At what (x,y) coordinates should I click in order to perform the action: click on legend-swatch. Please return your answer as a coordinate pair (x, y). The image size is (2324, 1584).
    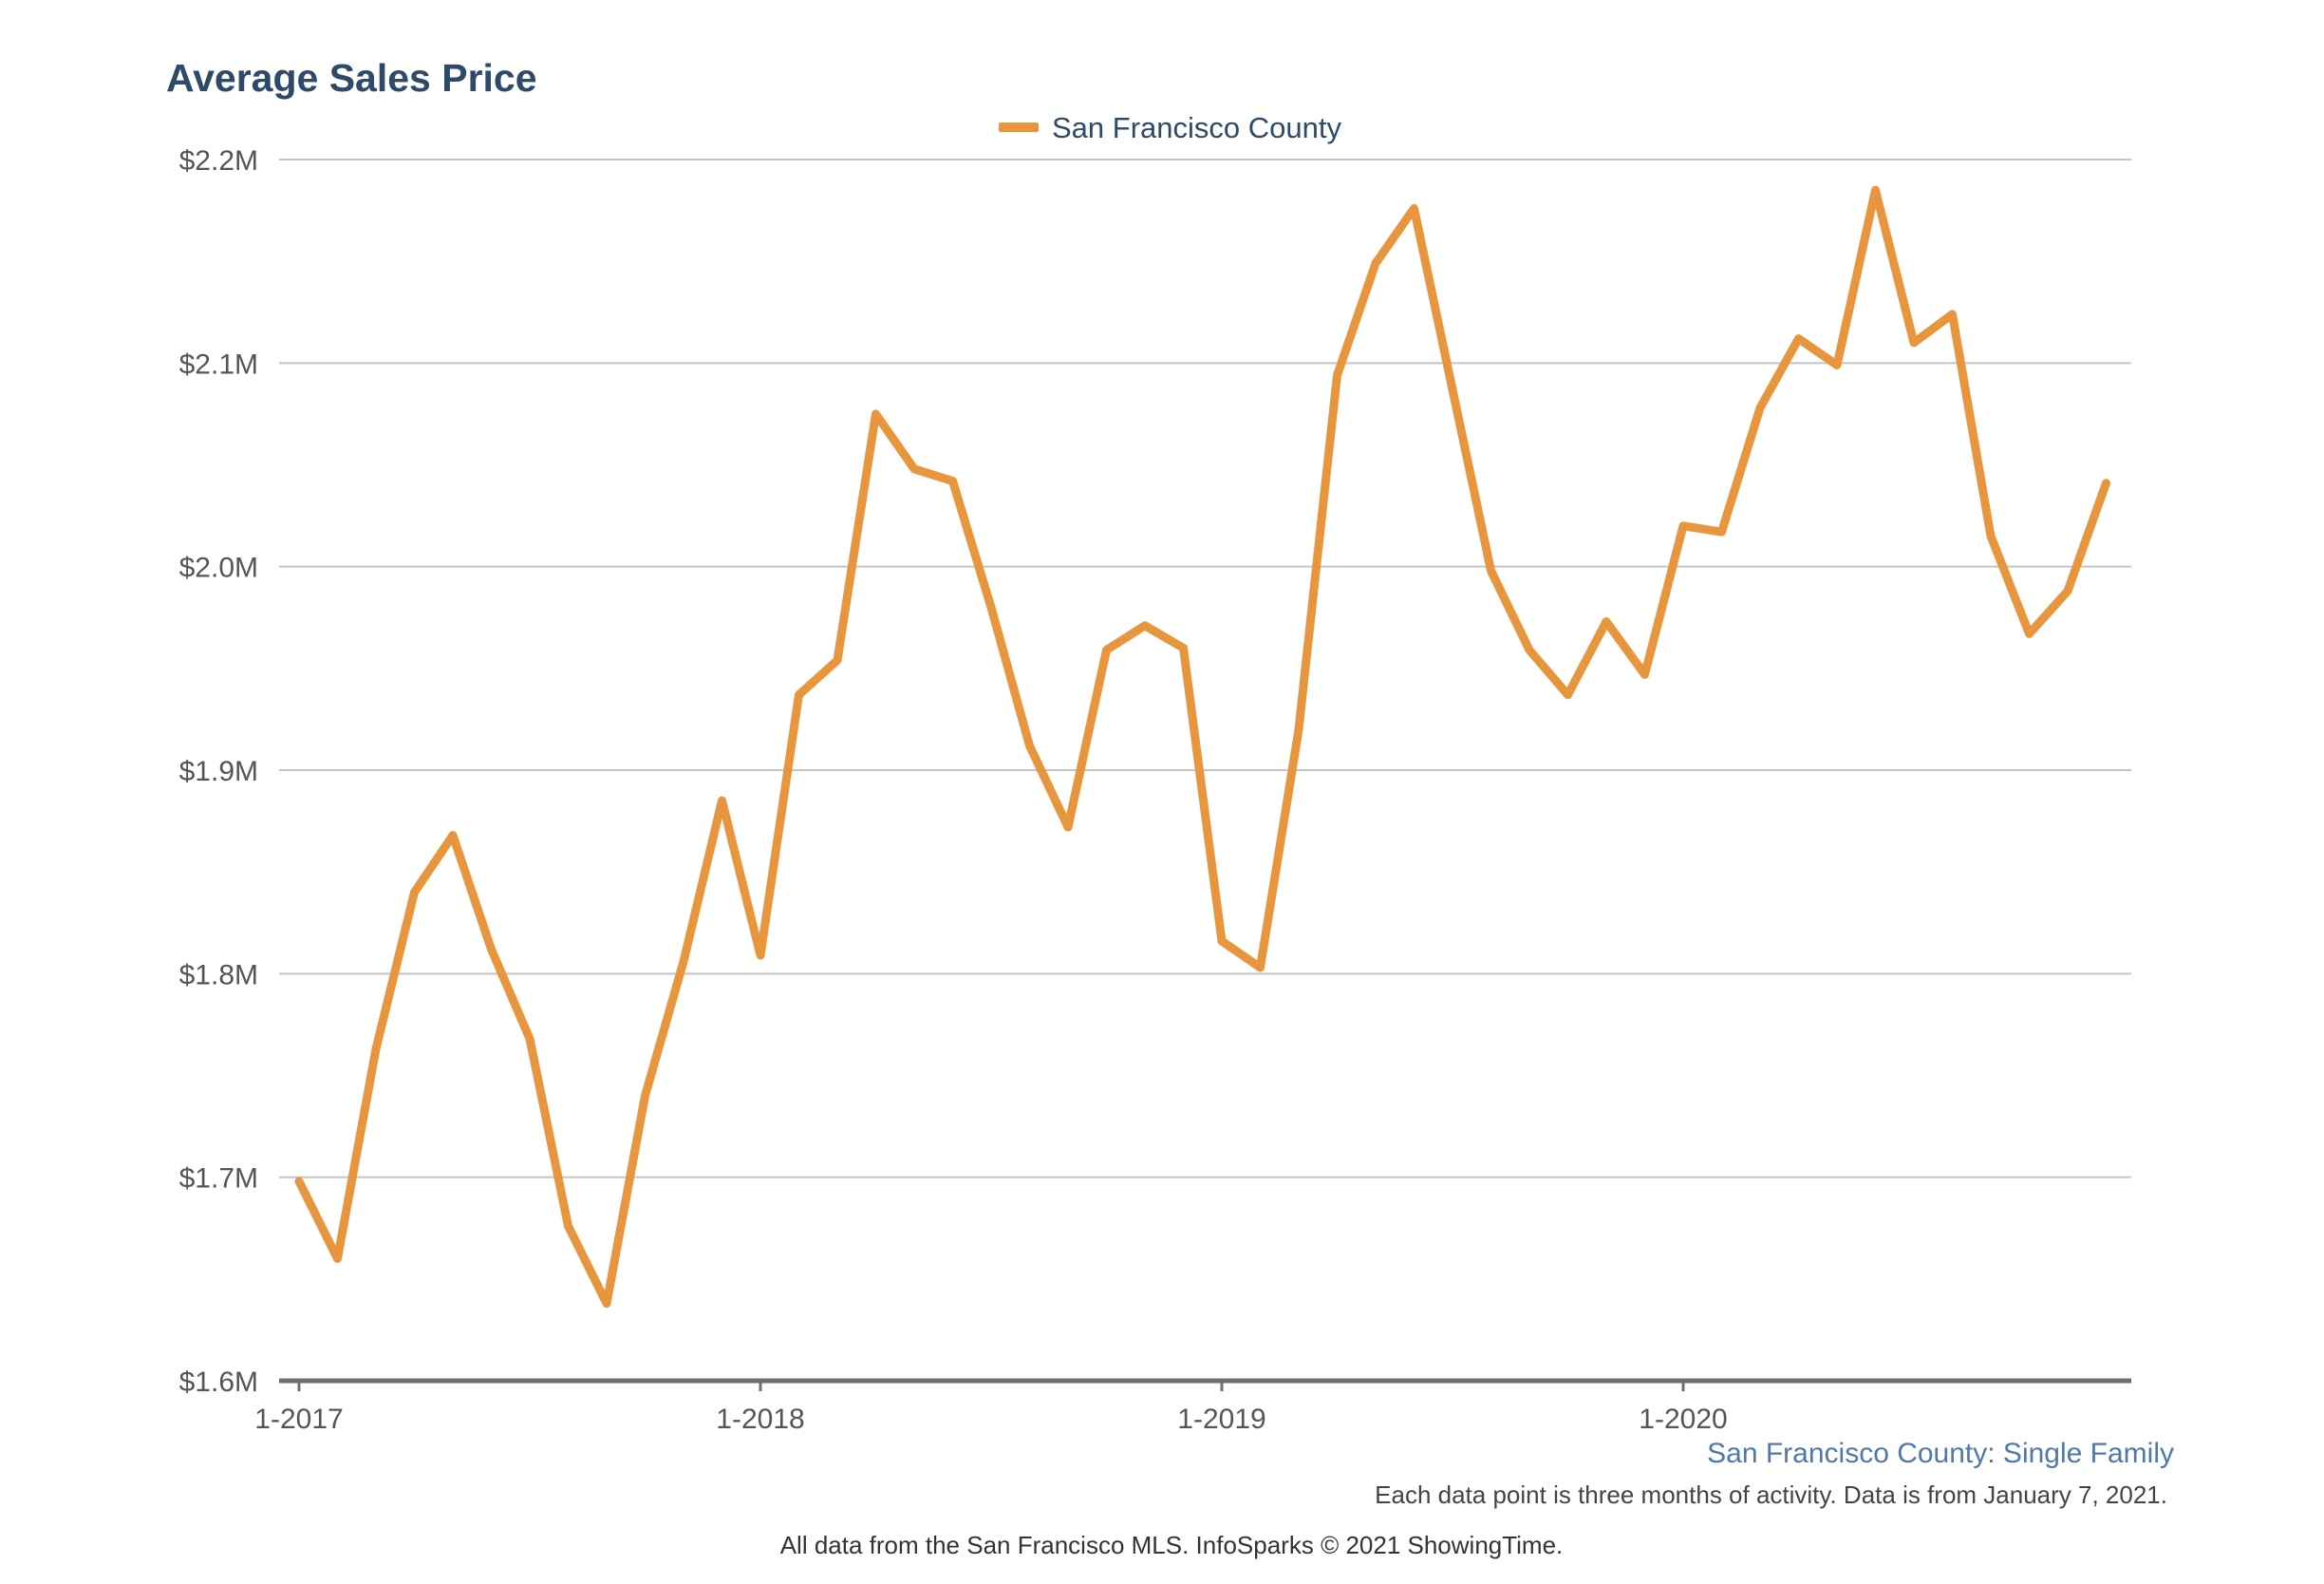
    Looking at the image, I should click on (1019, 127).